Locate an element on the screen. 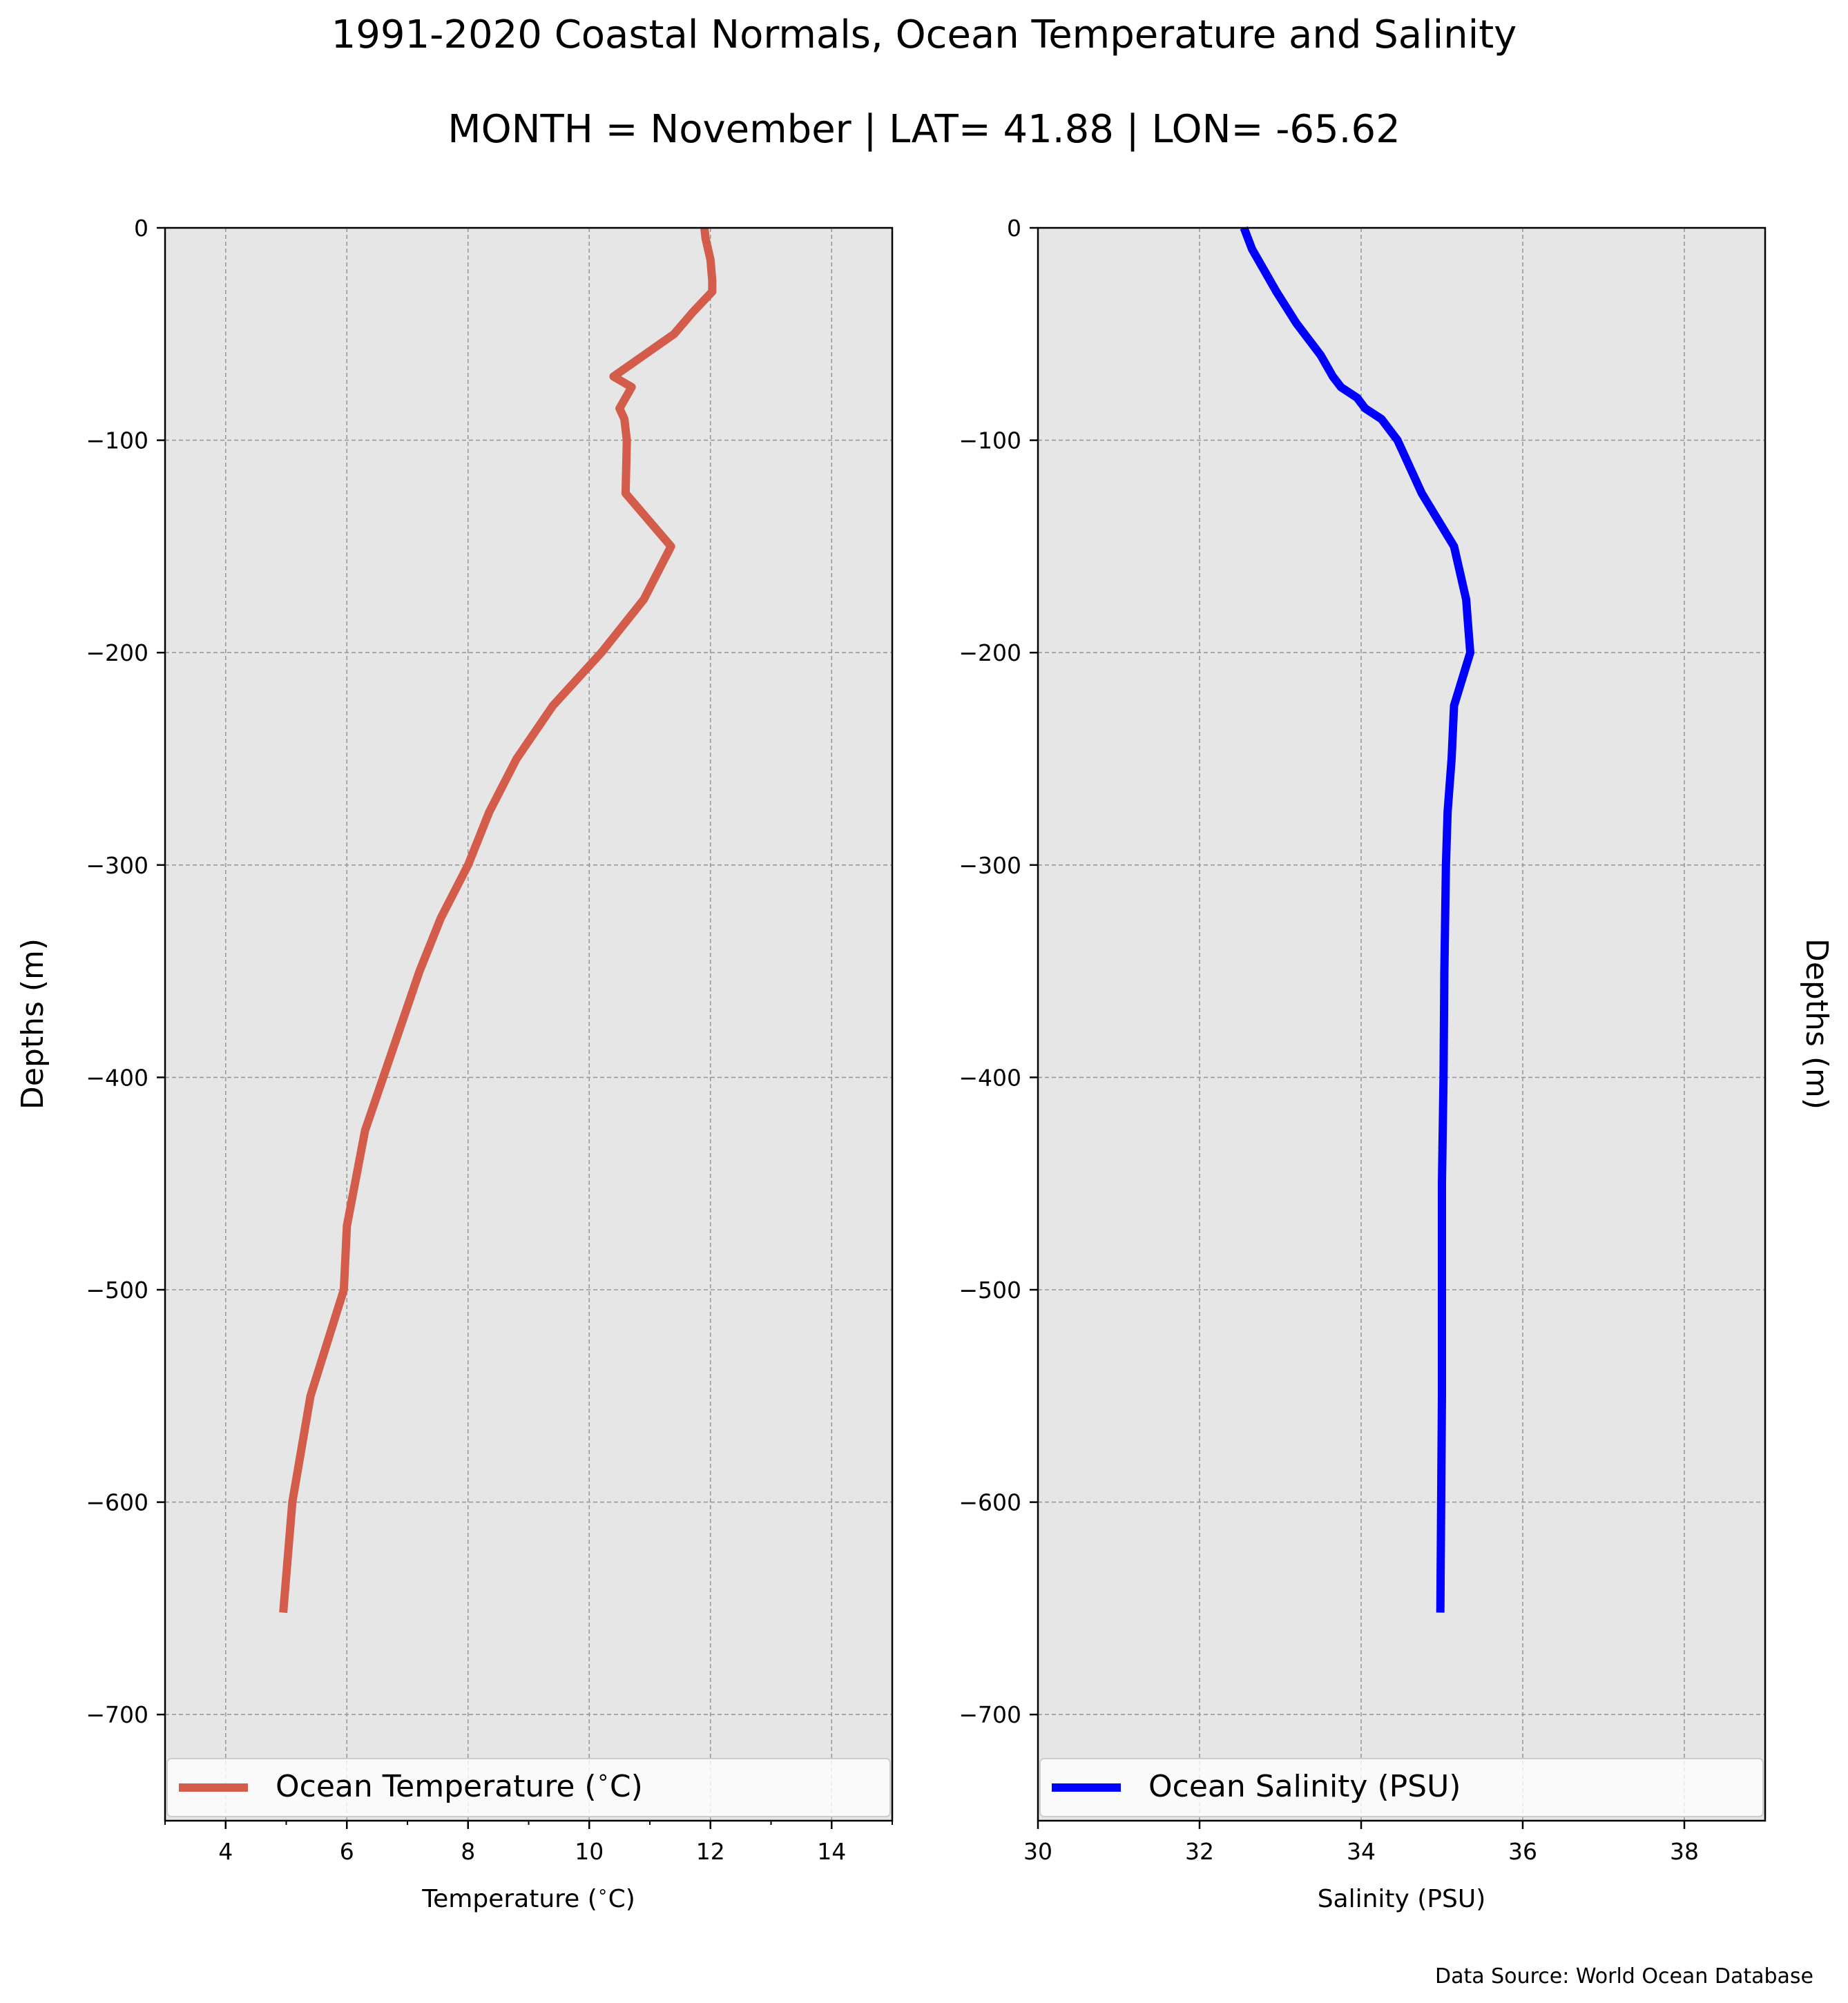  y-axis-label-right: Depths (m) is located at coordinates (1816, 1024).